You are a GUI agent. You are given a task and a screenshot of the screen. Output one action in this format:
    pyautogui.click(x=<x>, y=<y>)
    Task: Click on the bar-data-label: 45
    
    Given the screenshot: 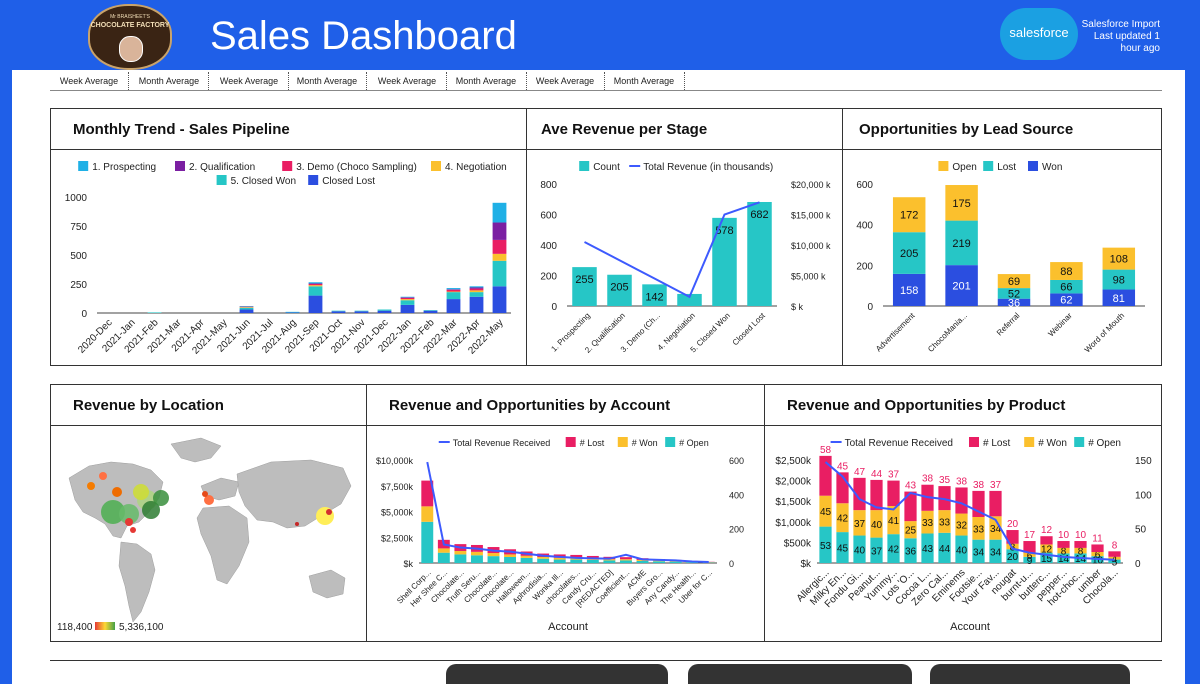 What is the action you would take?
    pyautogui.click(x=843, y=549)
    